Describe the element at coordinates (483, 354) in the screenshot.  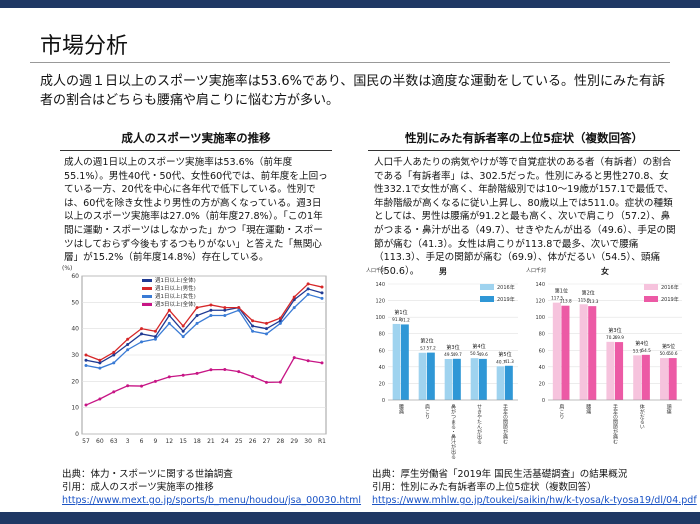
I see `value-label: 49.6` at that location.